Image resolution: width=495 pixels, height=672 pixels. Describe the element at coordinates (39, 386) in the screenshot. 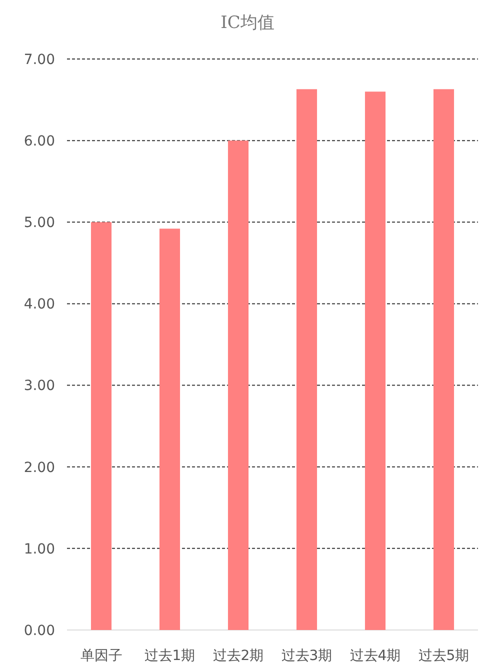

I see `y-tick-label: 3.00` at that location.